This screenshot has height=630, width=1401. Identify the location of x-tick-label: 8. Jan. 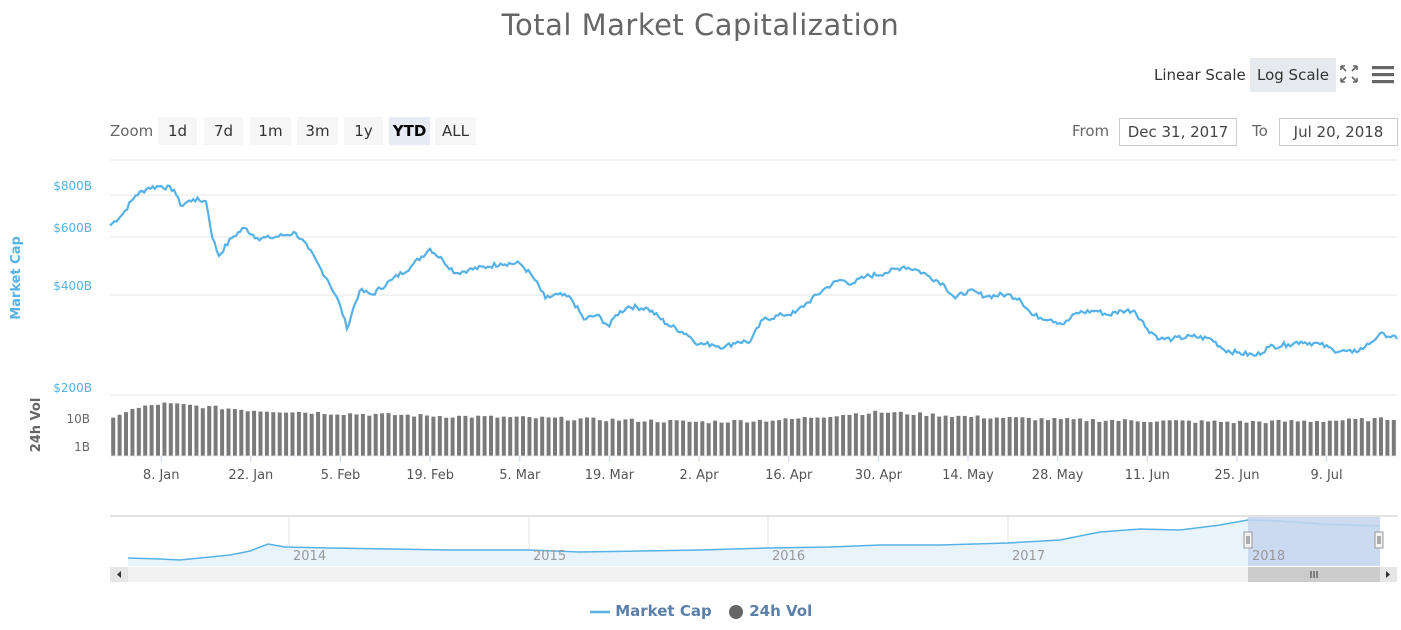
(161, 475).